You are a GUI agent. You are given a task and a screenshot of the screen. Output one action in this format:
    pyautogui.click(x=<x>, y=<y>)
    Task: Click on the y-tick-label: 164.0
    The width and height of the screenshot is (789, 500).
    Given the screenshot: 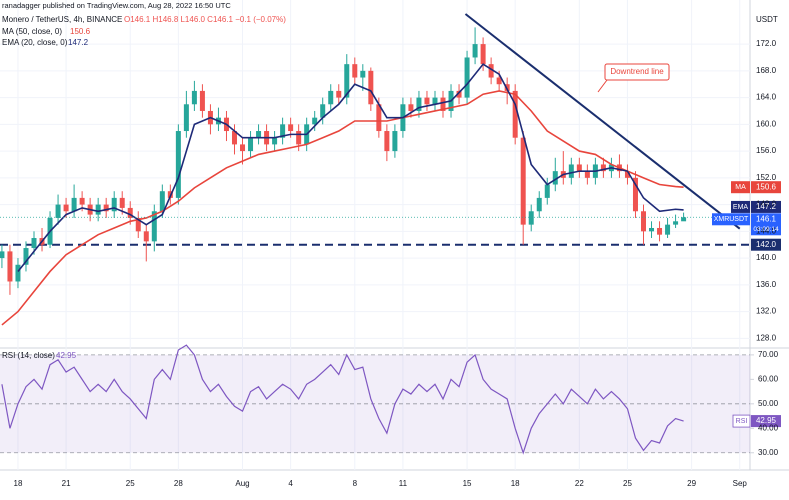 What is the action you would take?
    pyautogui.click(x=766, y=97)
    